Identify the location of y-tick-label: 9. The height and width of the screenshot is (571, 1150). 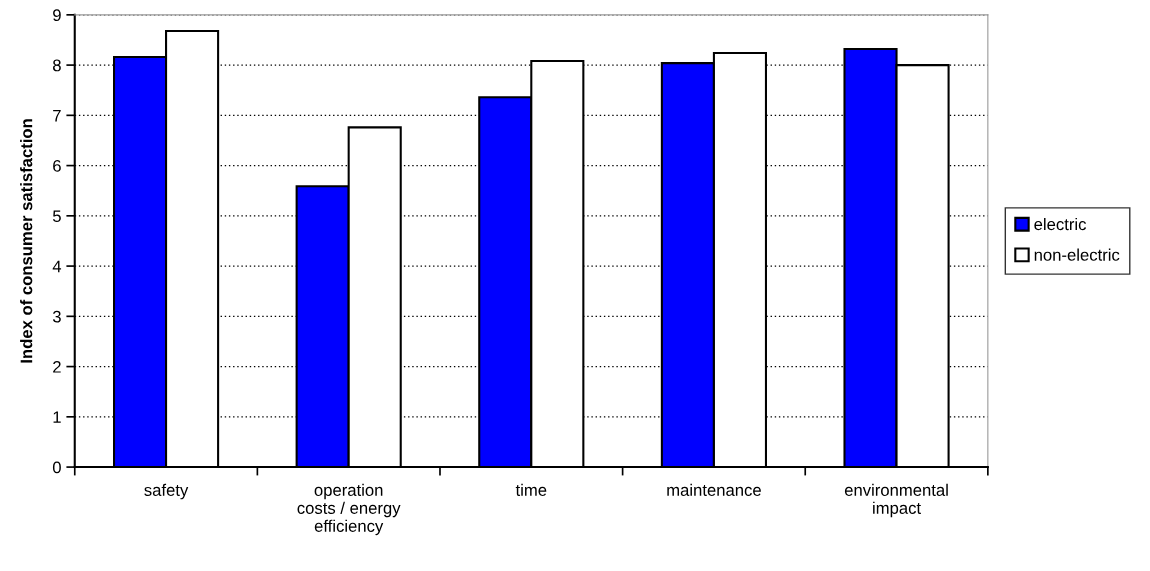
(57, 15).